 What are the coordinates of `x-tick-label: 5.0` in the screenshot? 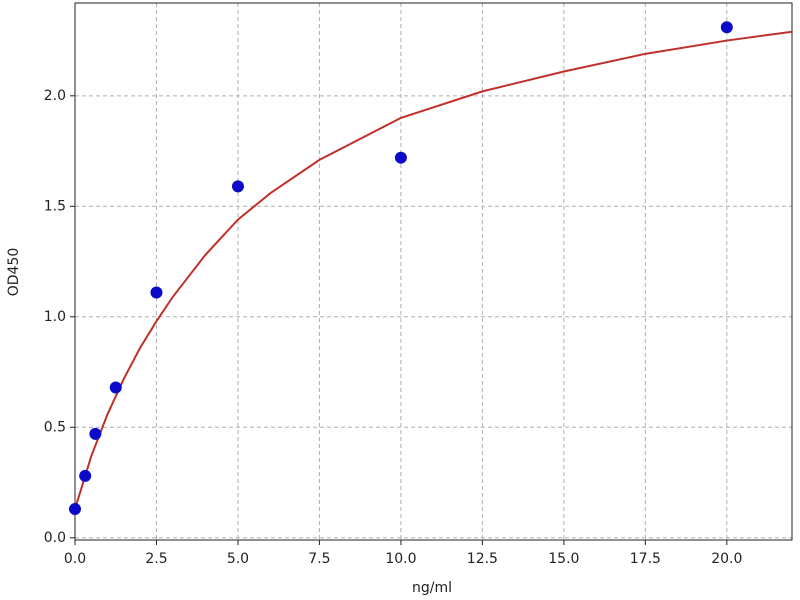 It's located at (238, 559).